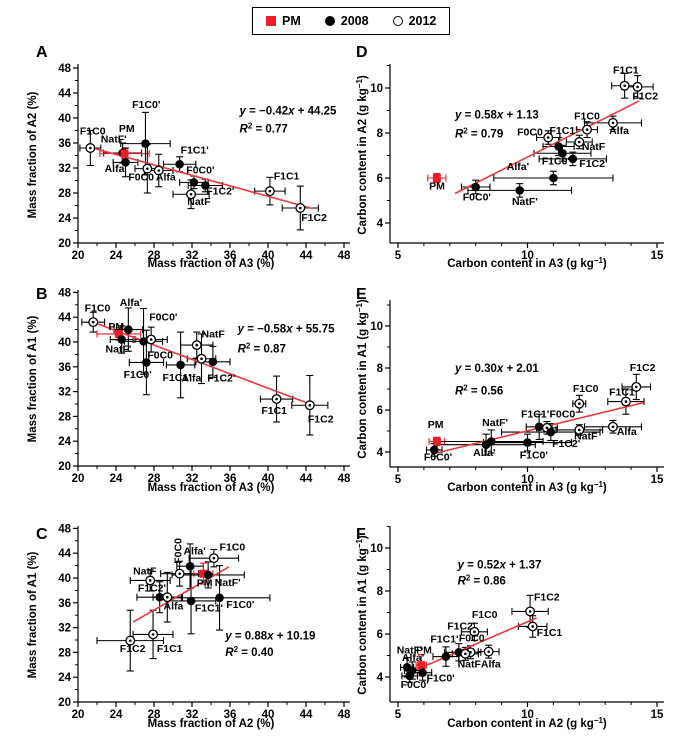 This screenshot has width=674, height=750. I want to click on x-tick-label: 24, so click(116, 256).